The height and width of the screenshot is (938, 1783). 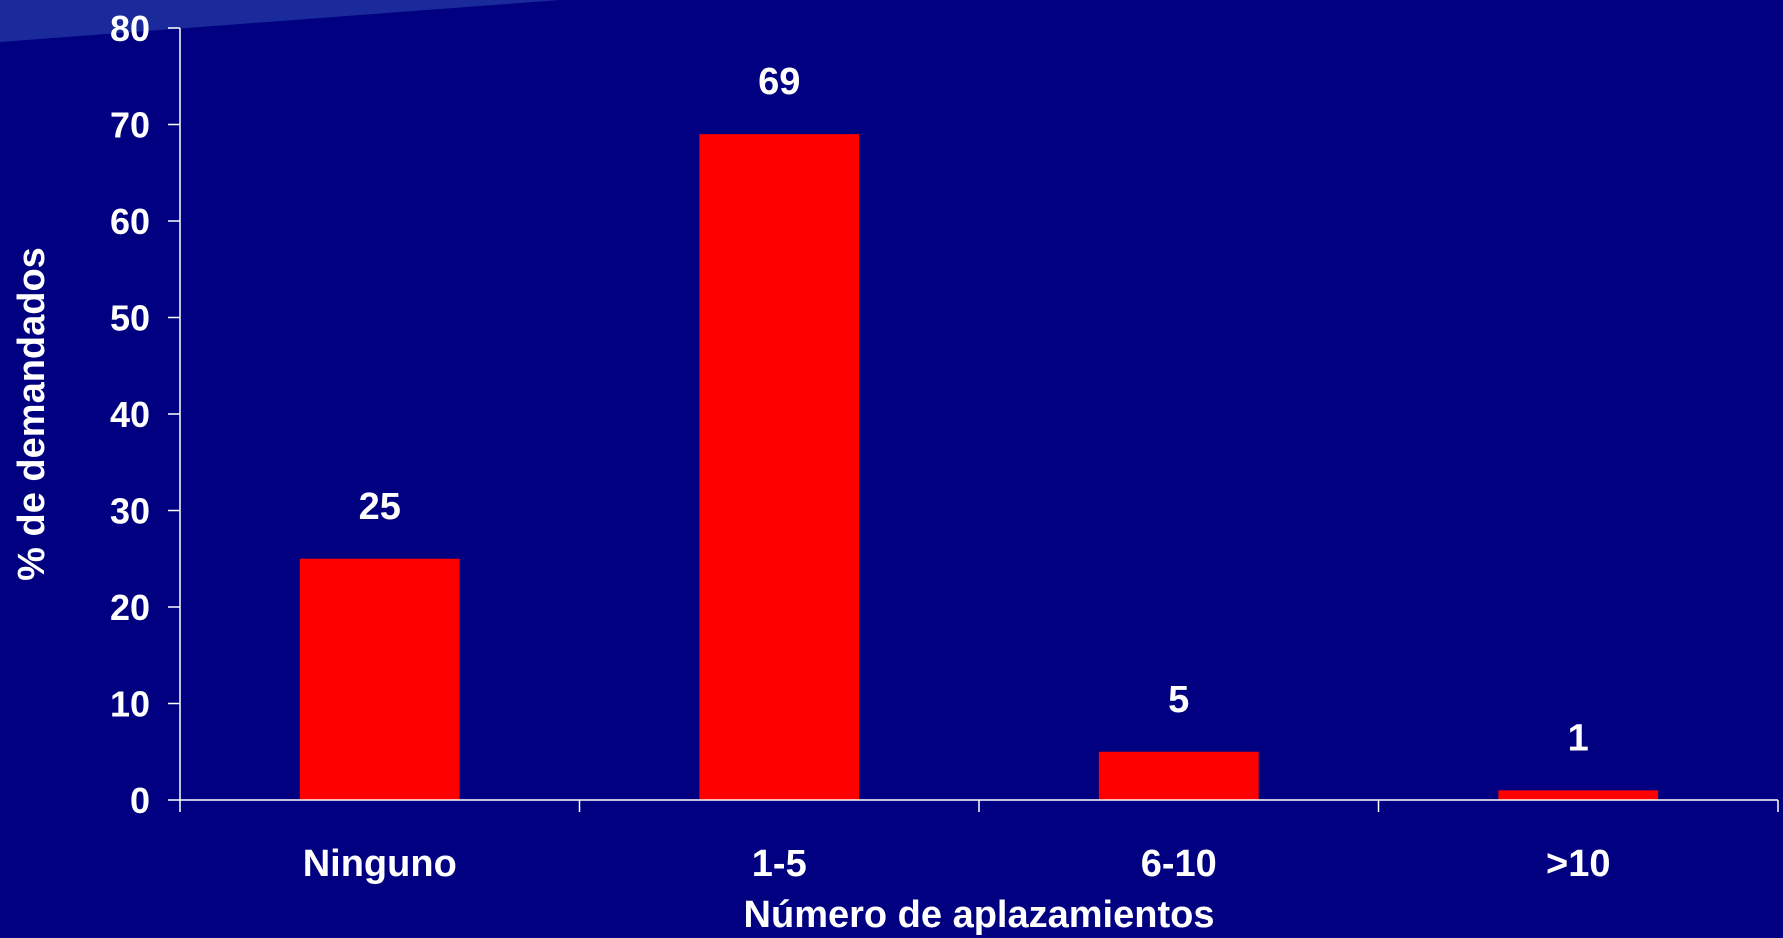 I want to click on data-label: 1, so click(x=1578, y=738).